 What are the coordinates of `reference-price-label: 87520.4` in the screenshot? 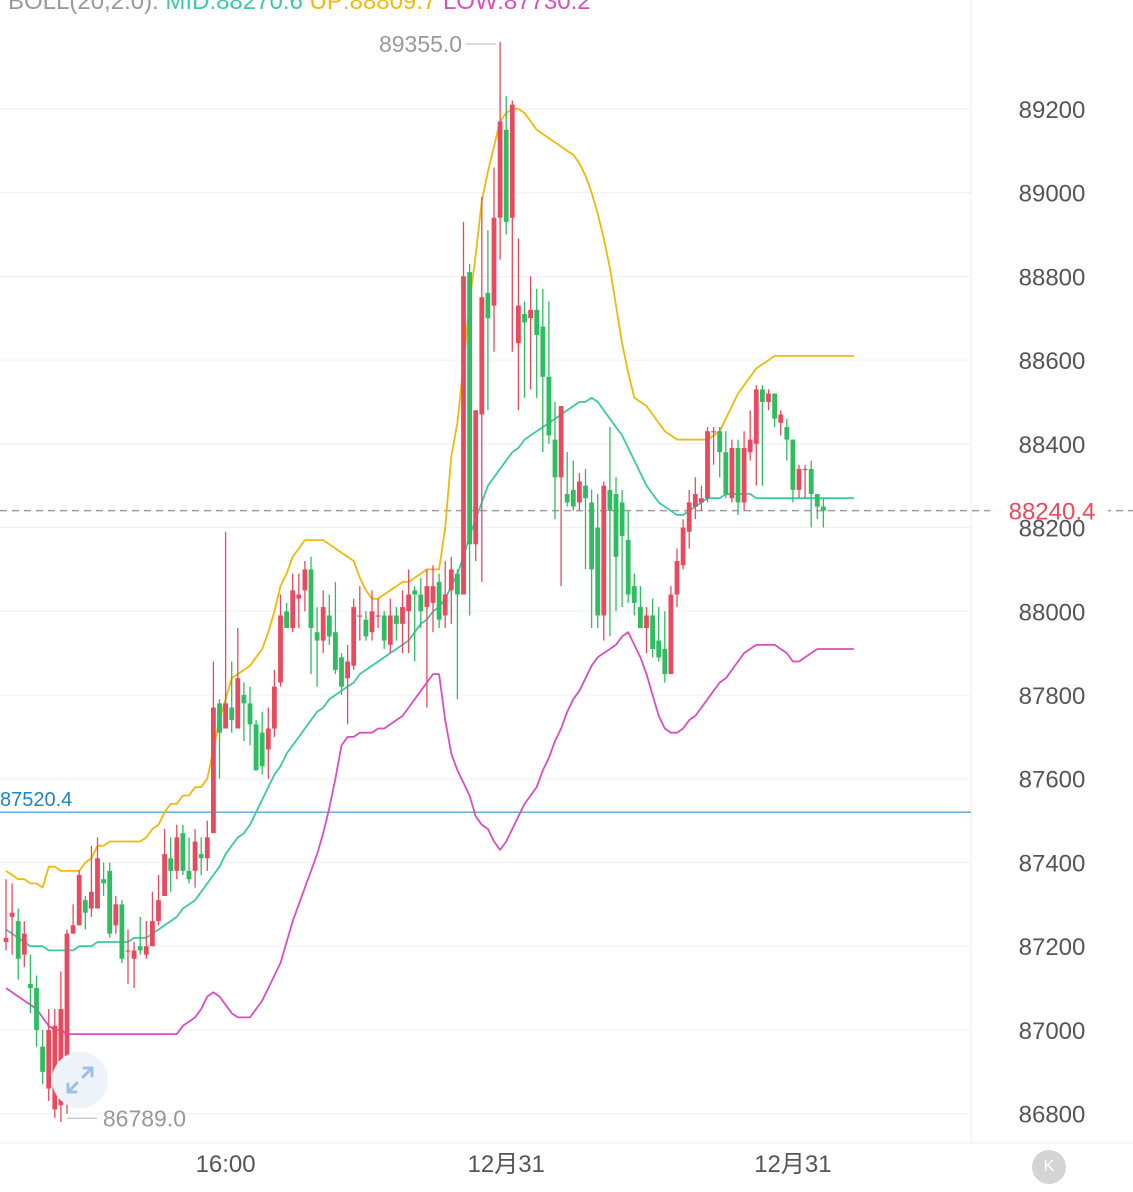 It's located at (36, 800).